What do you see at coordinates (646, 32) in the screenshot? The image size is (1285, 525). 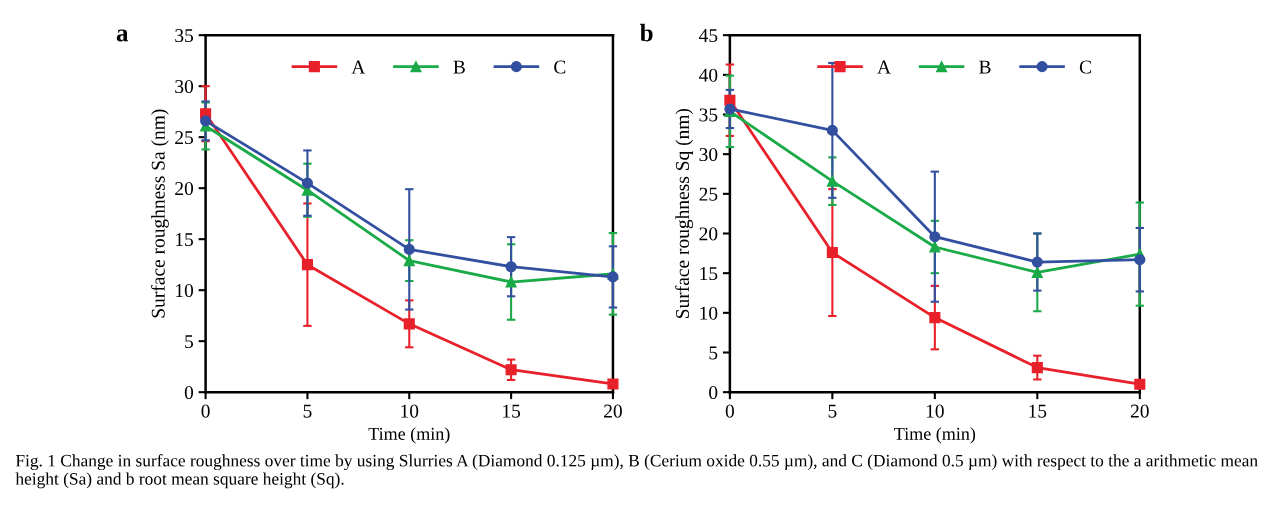 I see `chart-title: b` at bounding box center [646, 32].